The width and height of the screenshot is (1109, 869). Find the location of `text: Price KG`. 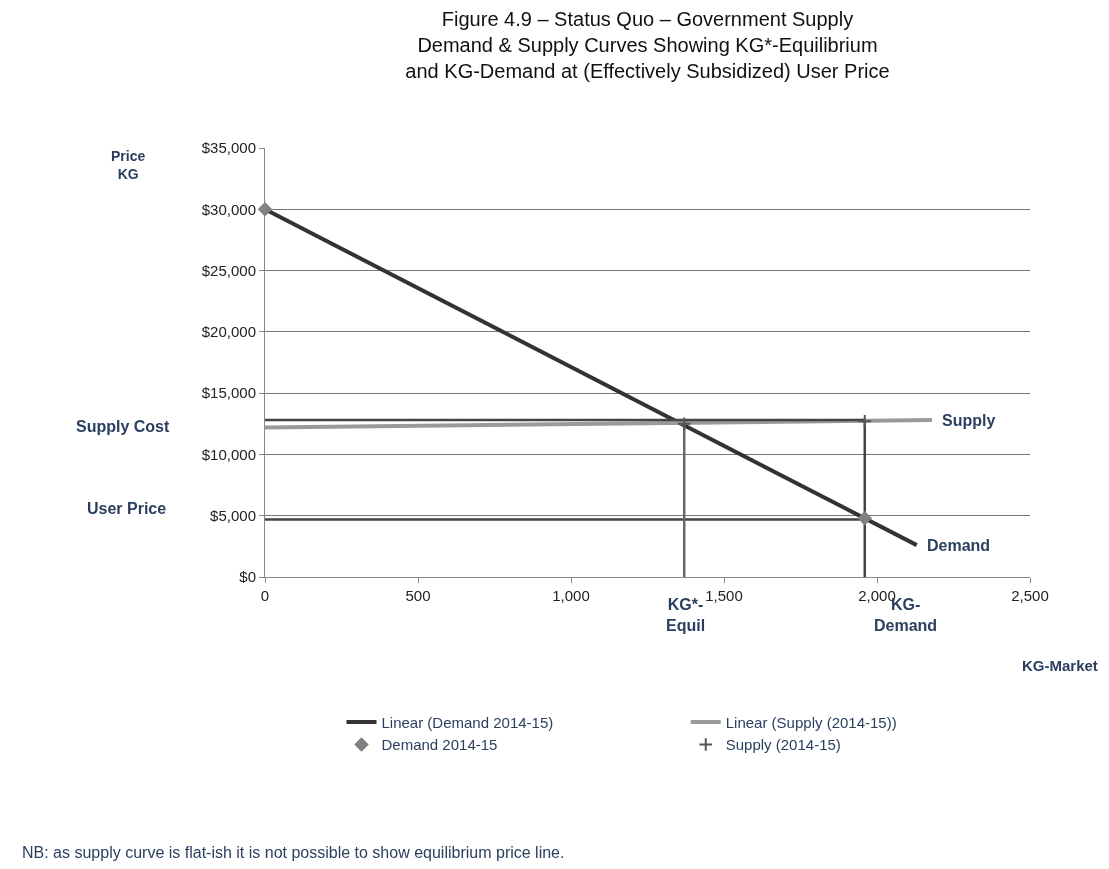

text: Price KG is located at coordinates (128, 165).